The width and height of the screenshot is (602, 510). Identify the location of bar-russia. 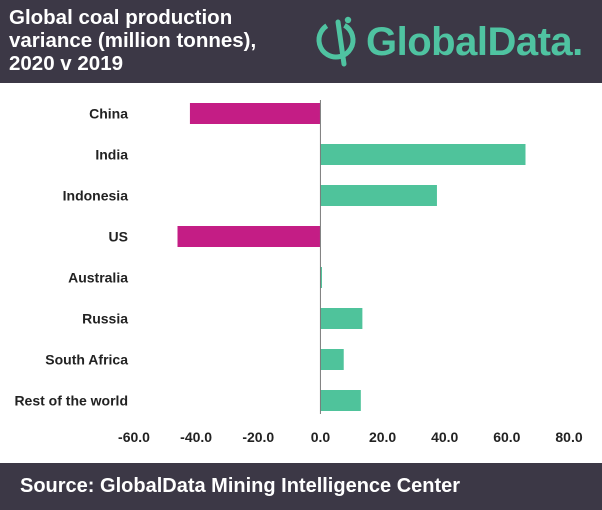
(341, 318).